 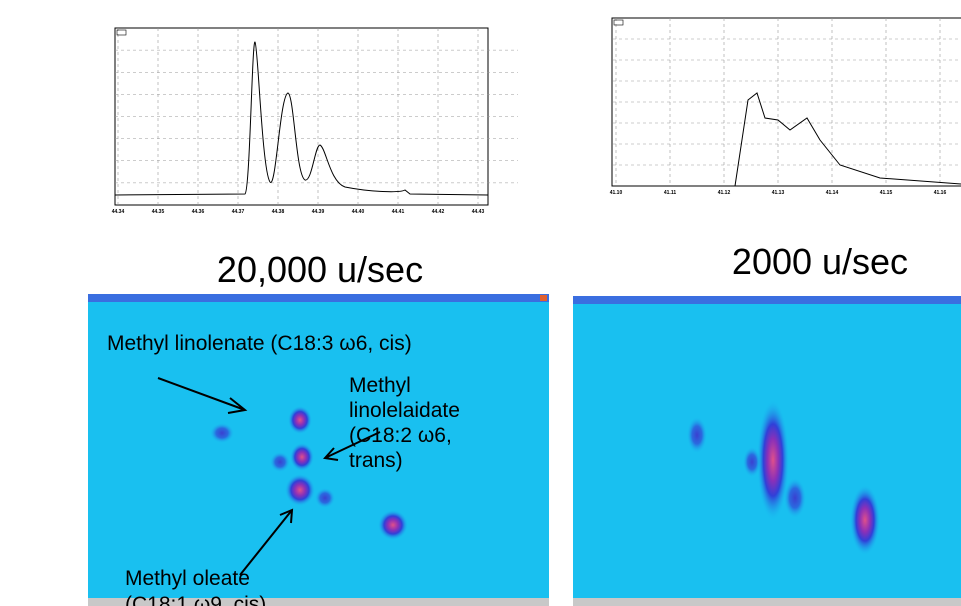 I want to click on x-tick-label: 44.39, so click(x=318, y=212).